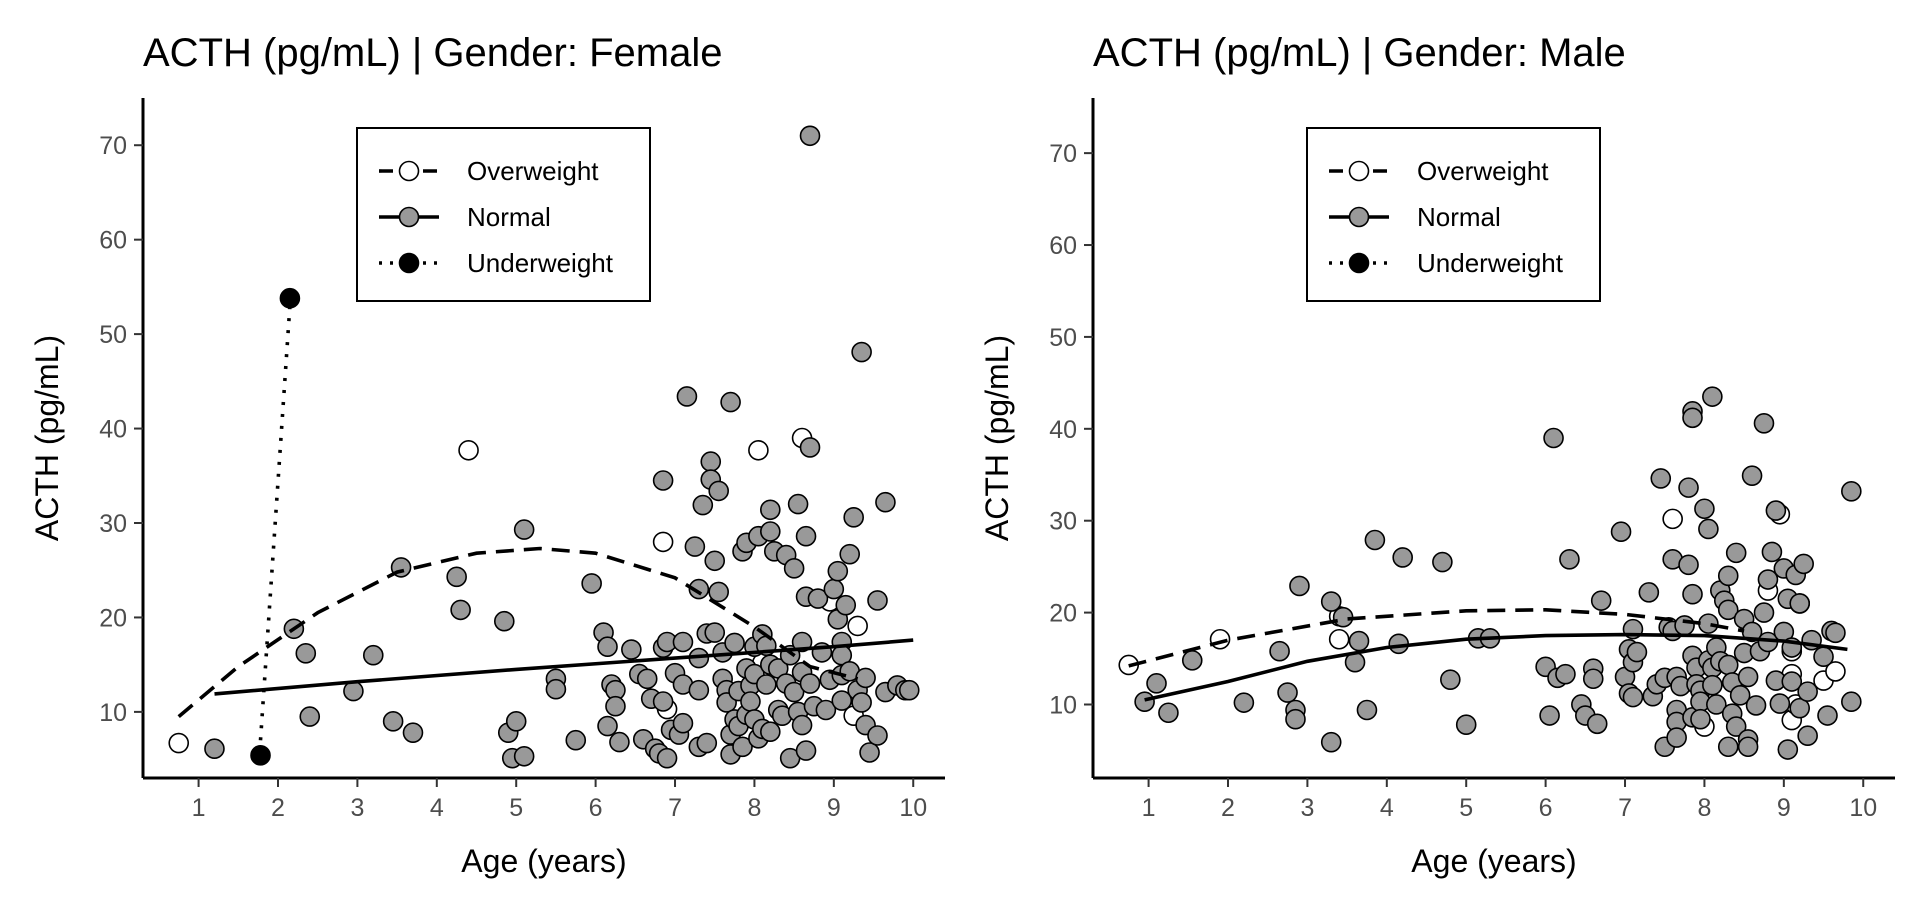 The width and height of the screenshot is (1920, 917). What do you see at coordinates (1466, 808) in the screenshot?
I see `x-tick-label: 5` at bounding box center [1466, 808].